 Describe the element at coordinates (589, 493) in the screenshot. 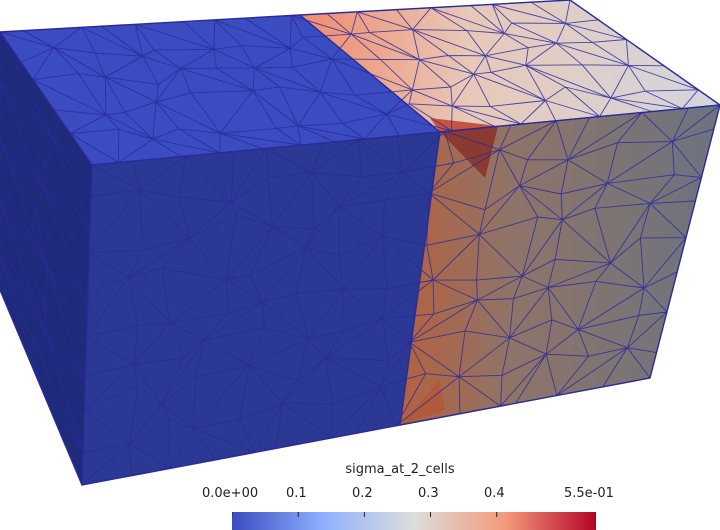

I see `colorbar-tick-label: 5.5e-01` at that location.